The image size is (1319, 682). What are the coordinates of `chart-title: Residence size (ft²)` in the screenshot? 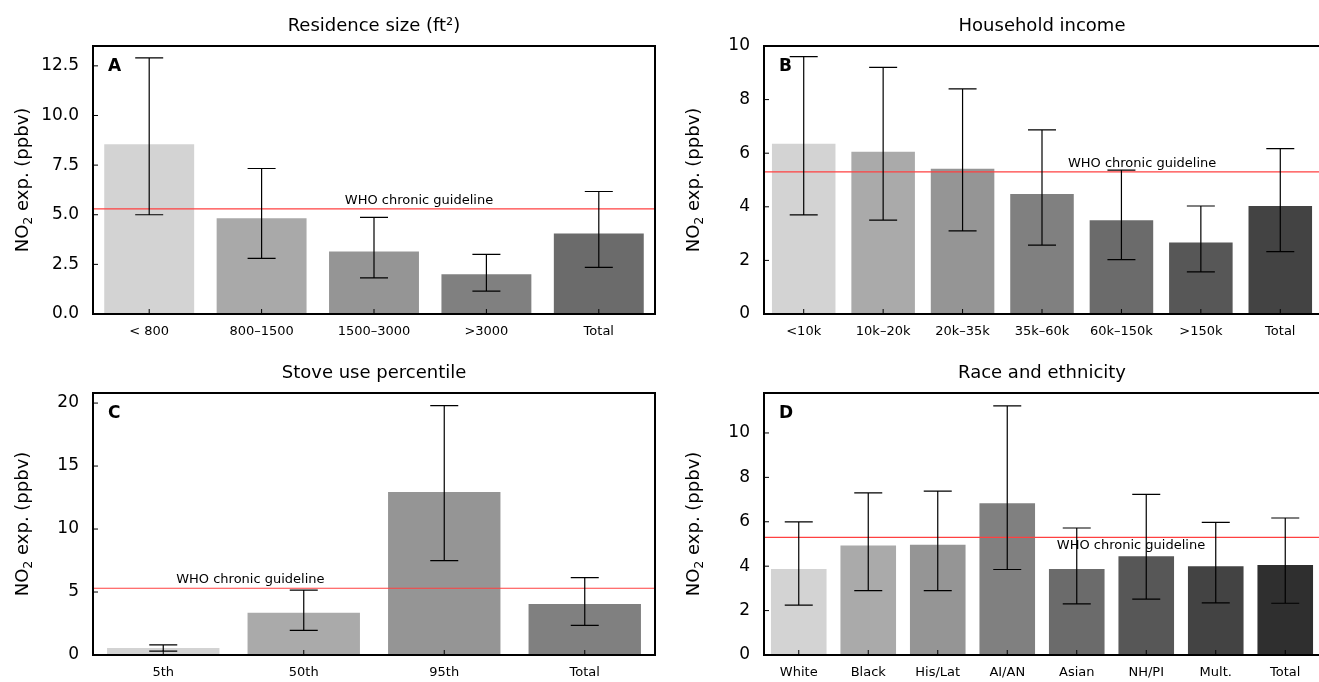 It's located at (374, 24).